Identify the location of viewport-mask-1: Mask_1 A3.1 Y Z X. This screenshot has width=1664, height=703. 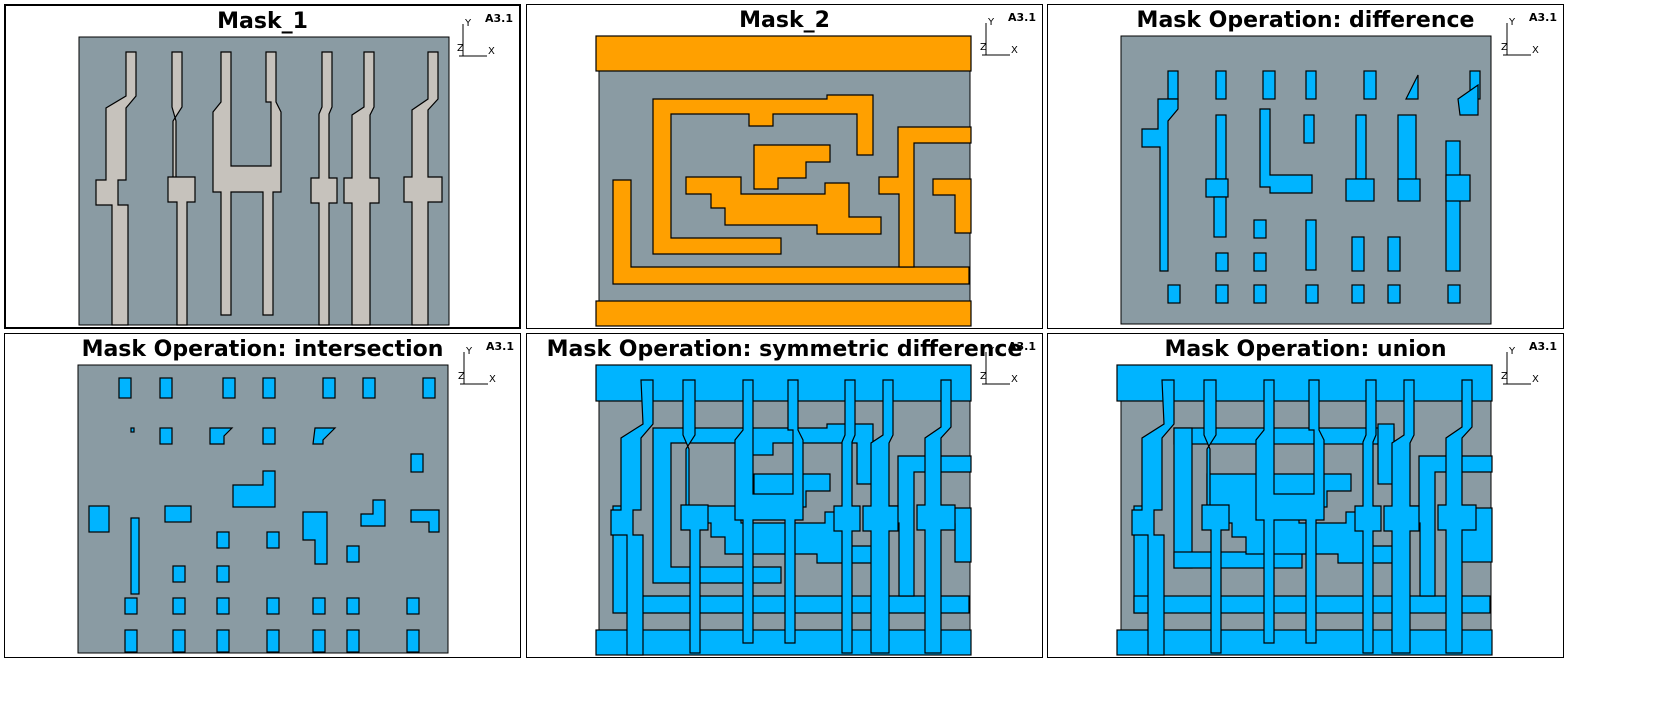
(262, 166).